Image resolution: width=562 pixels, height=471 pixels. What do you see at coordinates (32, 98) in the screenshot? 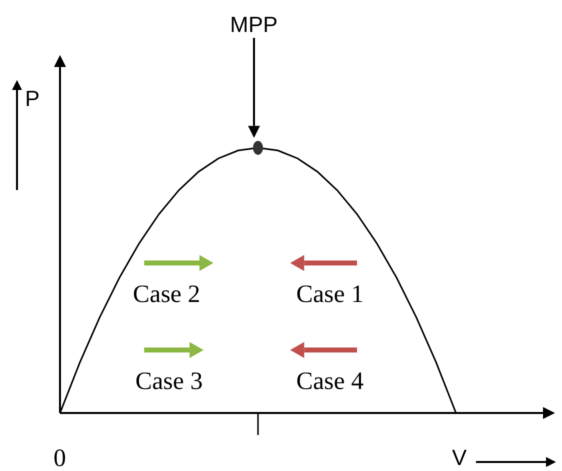
I see `y-axis-title: P` at bounding box center [32, 98].